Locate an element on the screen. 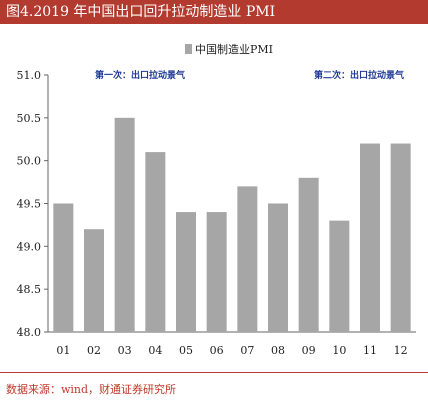 The image size is (428, 400). source-note: 数据来源：wind，财通证券研究所 is located at coordinates (91, 389).